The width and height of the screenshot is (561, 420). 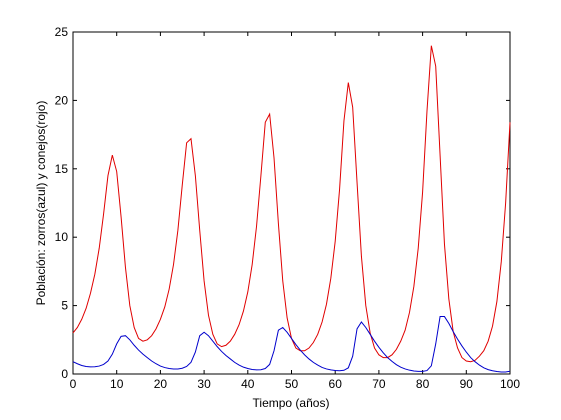 What do you see at coordinates (467, 384) in the screenshot?
I see `x-tick-label: 90` at bounding box center [467, 384].